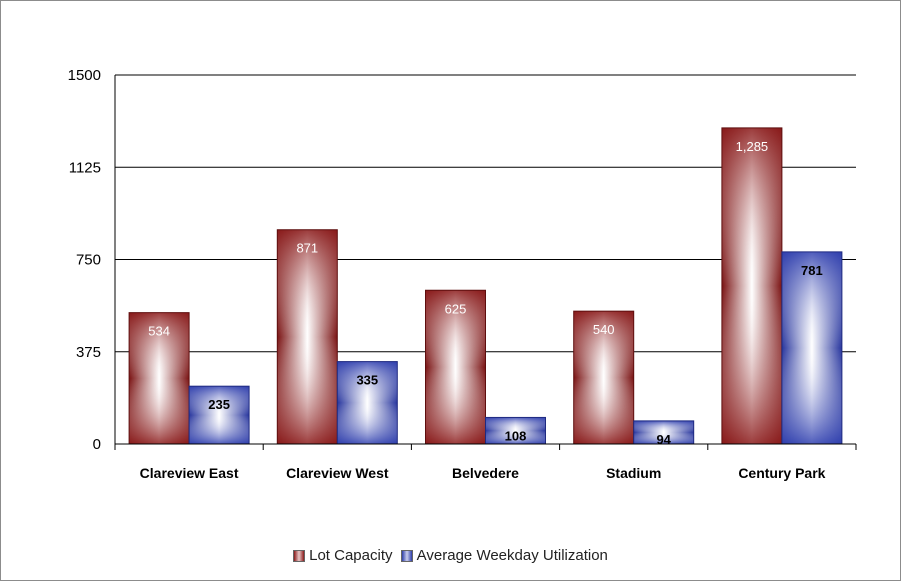 This screenshot has height=581, width=901. I want to click on legend-swatch-lot-capacity, so click(299, 555).